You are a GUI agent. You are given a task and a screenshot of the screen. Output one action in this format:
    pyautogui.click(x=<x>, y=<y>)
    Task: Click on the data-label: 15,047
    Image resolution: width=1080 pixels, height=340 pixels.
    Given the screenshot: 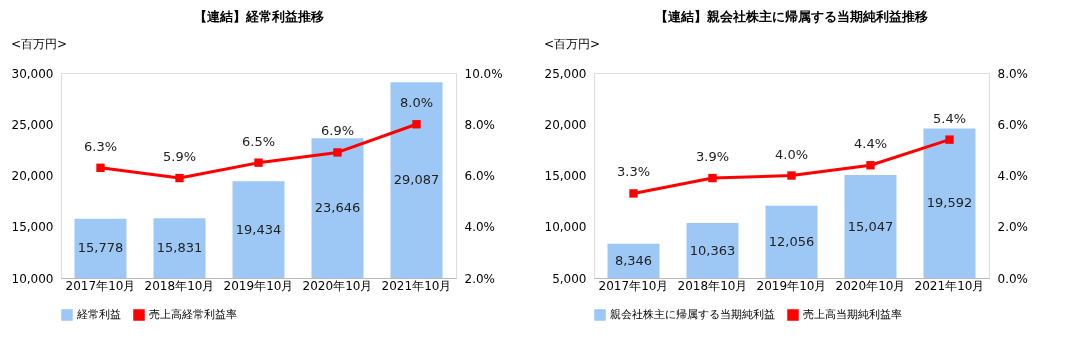 What is the action you would take?
    pyautogui.click(x=870, y=226)
    